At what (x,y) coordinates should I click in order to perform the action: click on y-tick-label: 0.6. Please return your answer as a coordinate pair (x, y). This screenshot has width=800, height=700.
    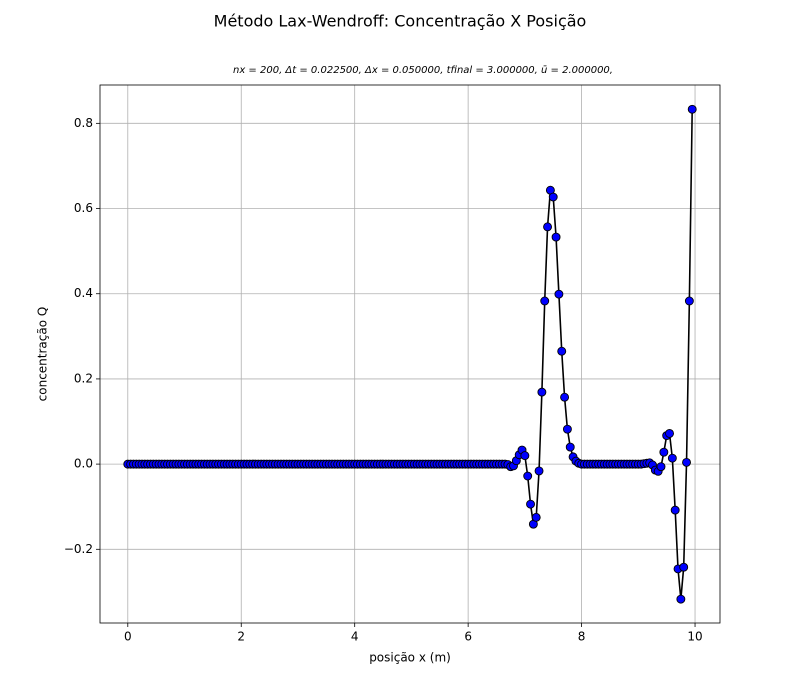
    Looking at the image, I should click on (83, 208).